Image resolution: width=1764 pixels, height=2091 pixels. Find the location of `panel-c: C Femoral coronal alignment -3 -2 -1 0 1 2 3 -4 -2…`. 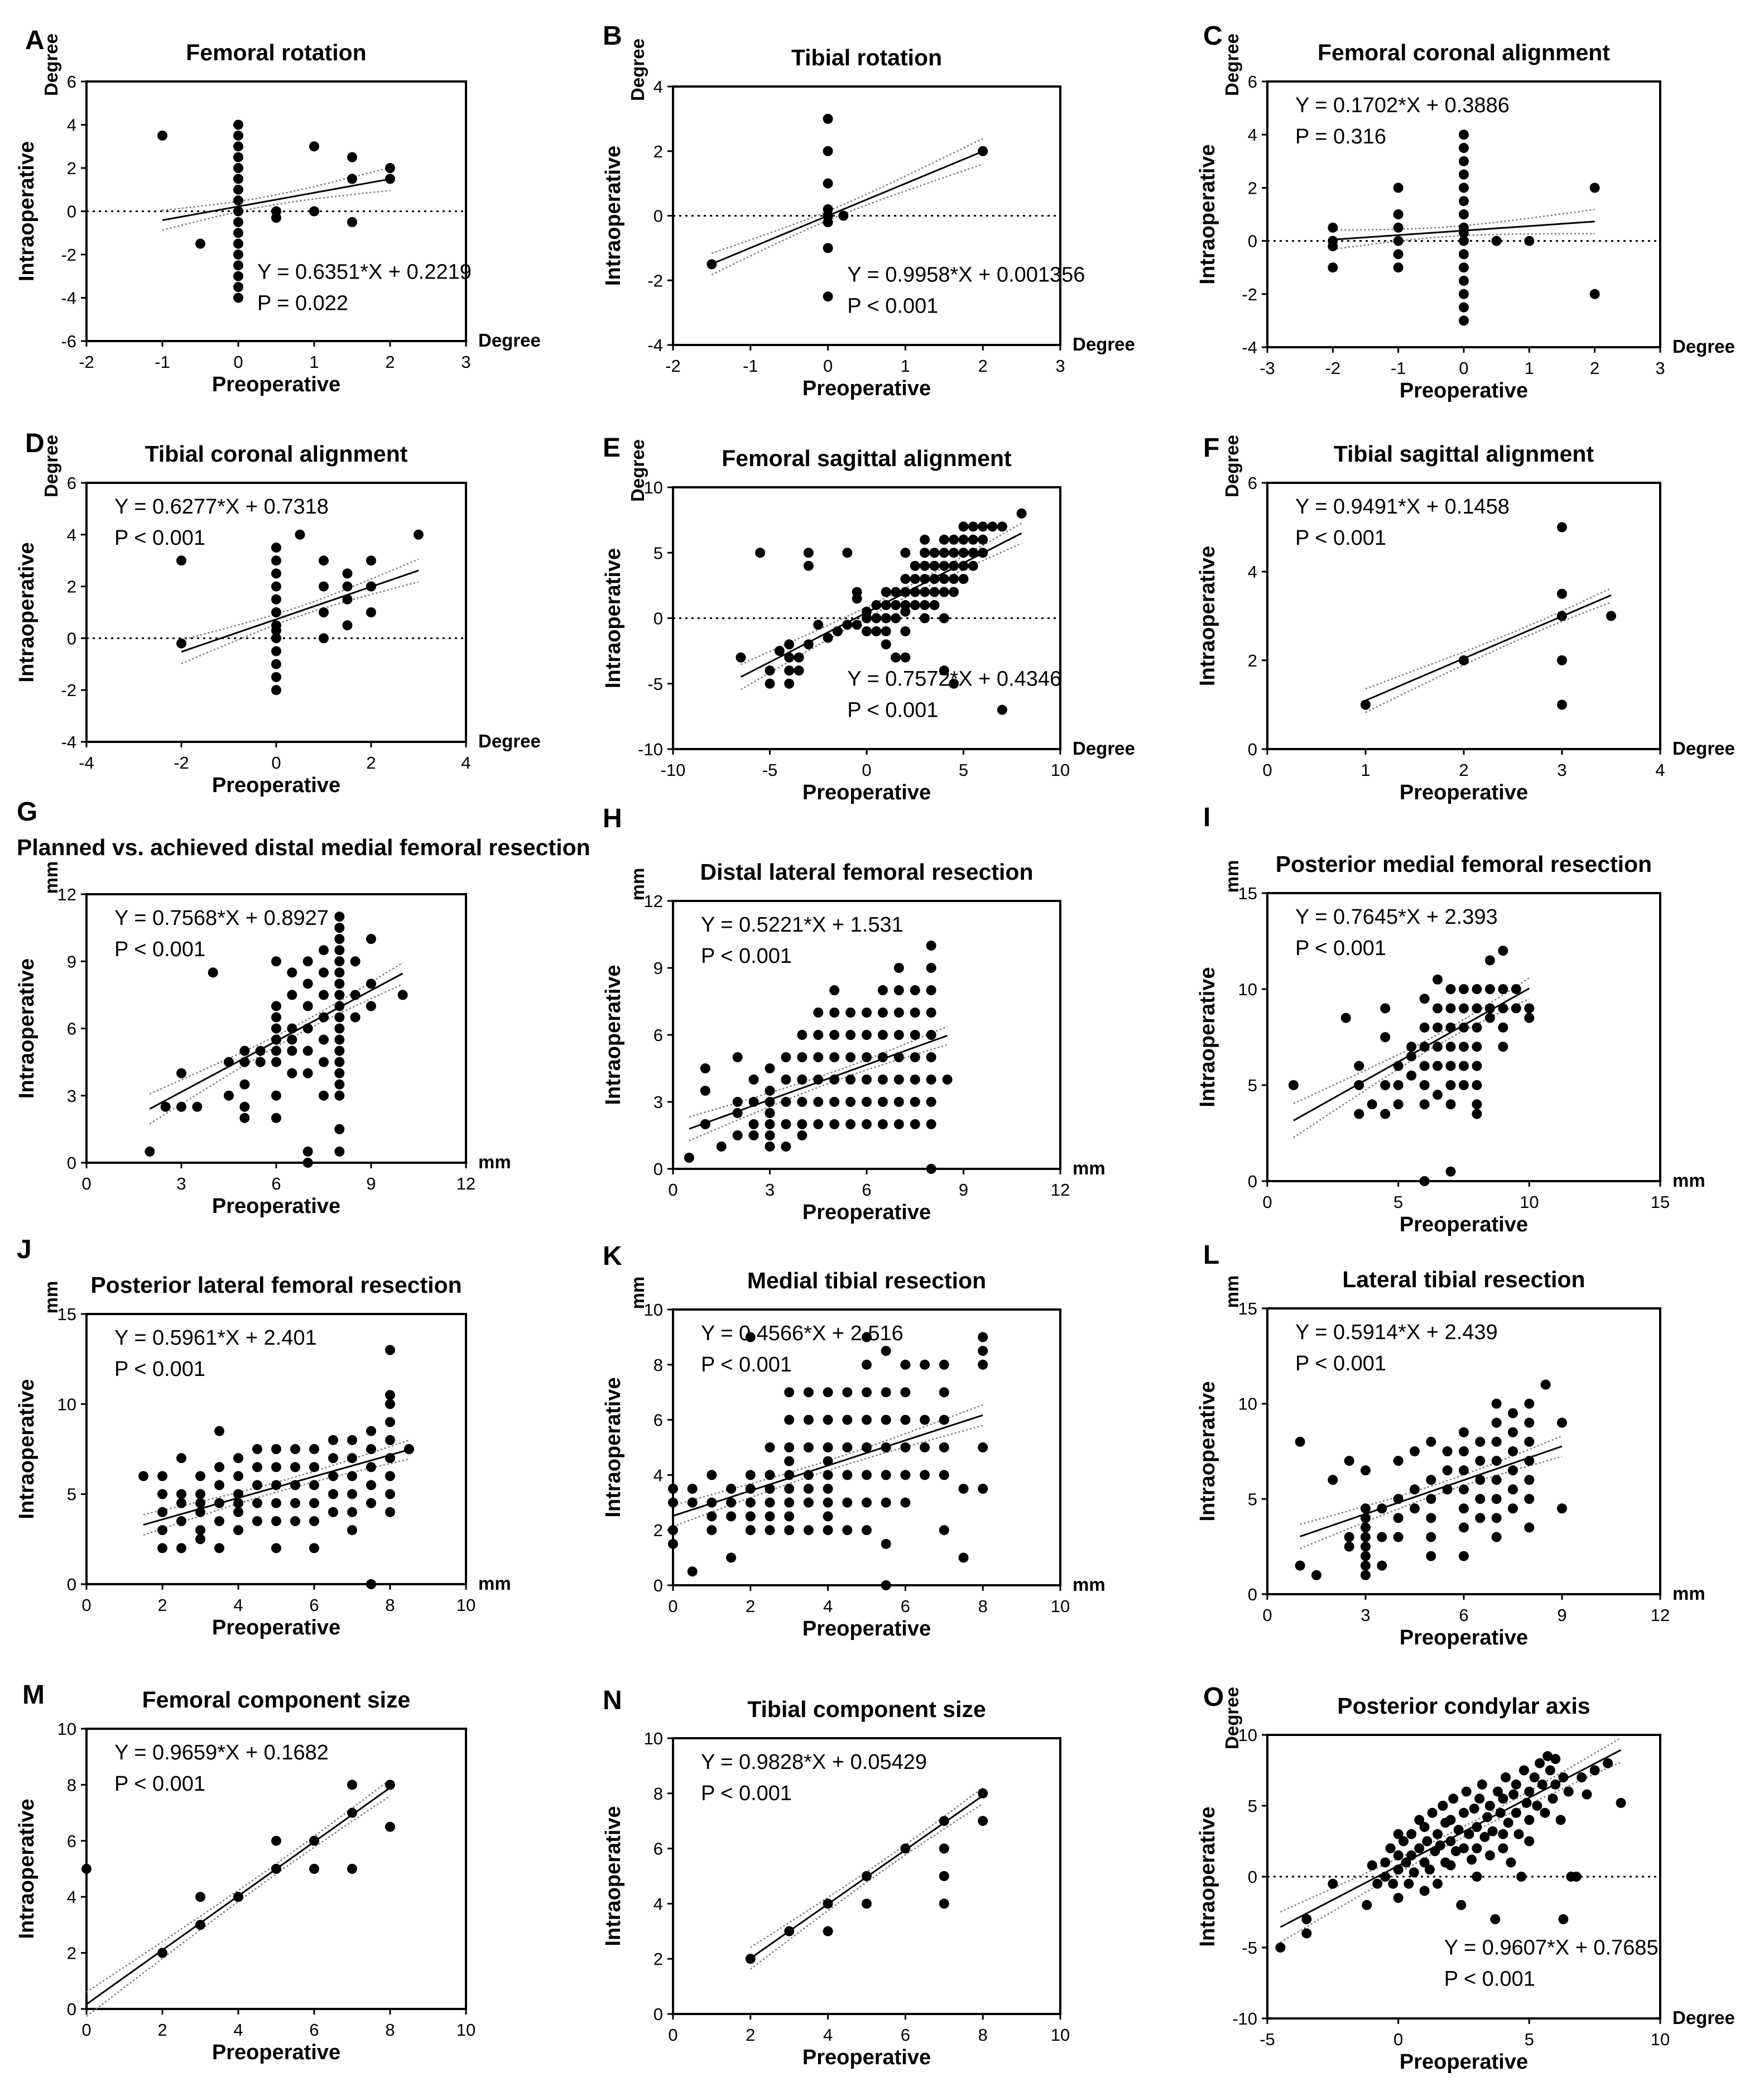

panel-c: C Femoral coronal alignment -3 -2 -1 0 1 2 3 -4 -2… is located at coordinates (1465, 211).